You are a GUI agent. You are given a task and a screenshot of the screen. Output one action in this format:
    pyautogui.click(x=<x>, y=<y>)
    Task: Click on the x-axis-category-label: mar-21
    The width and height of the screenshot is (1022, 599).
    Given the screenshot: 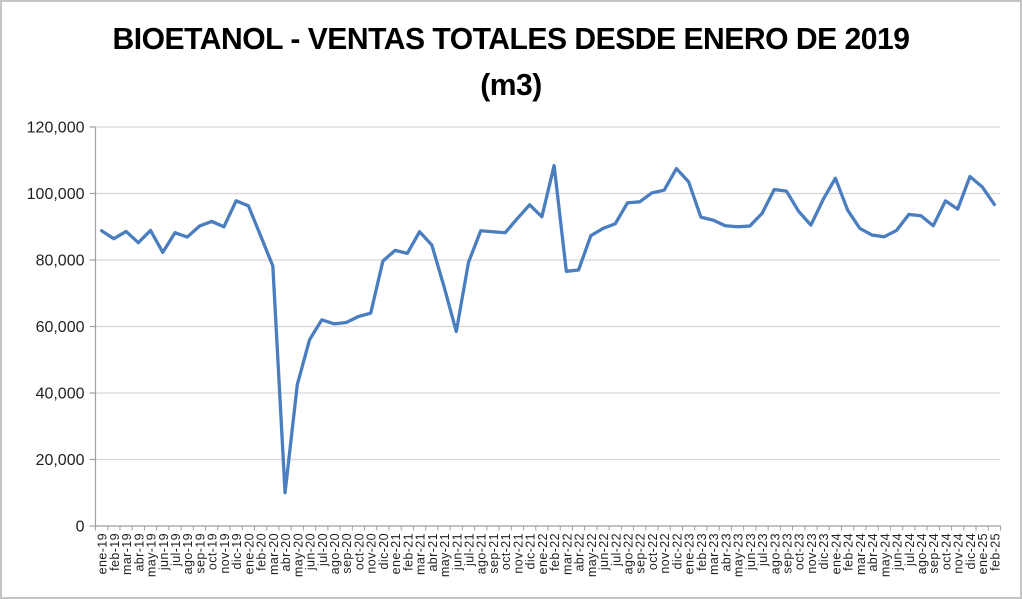 What is the action you would take?
    pyautogui.click(x=421, y=554)
    